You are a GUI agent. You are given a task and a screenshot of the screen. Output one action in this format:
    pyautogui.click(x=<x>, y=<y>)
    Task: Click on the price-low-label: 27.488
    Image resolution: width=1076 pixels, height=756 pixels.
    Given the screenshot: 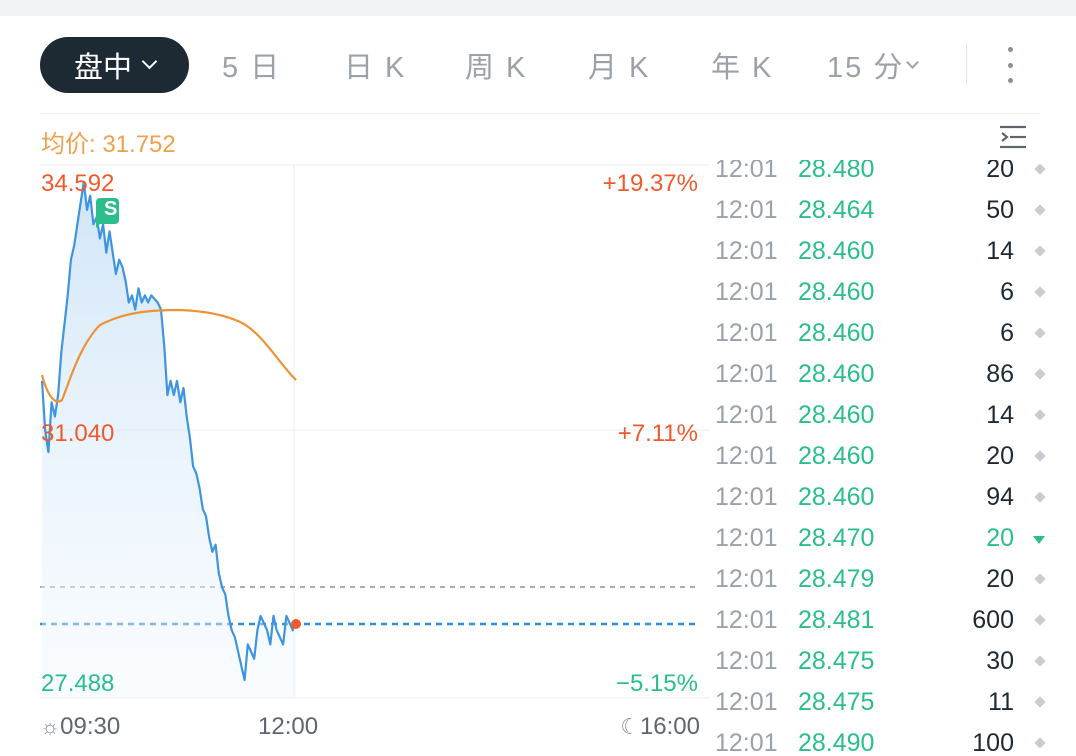 What is the action you would take?
    pyautogui.click(x=78, y=683)
    